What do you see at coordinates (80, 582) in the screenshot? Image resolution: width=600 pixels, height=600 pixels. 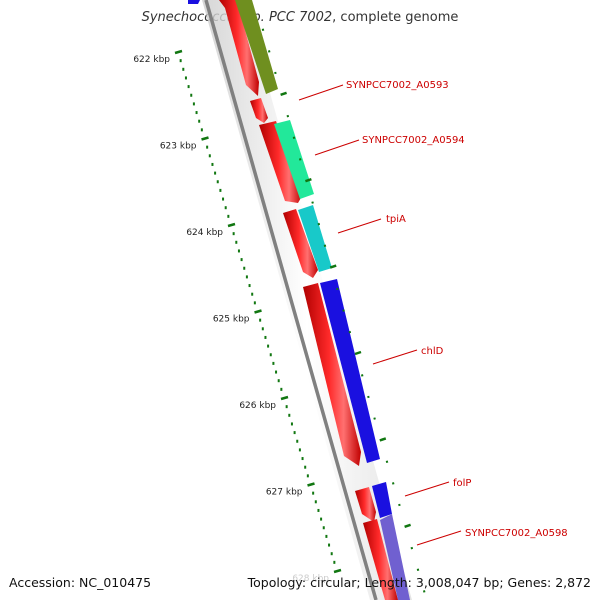 I see `accession-text: Accession: NC_010475` at bounding box center [80, 582].